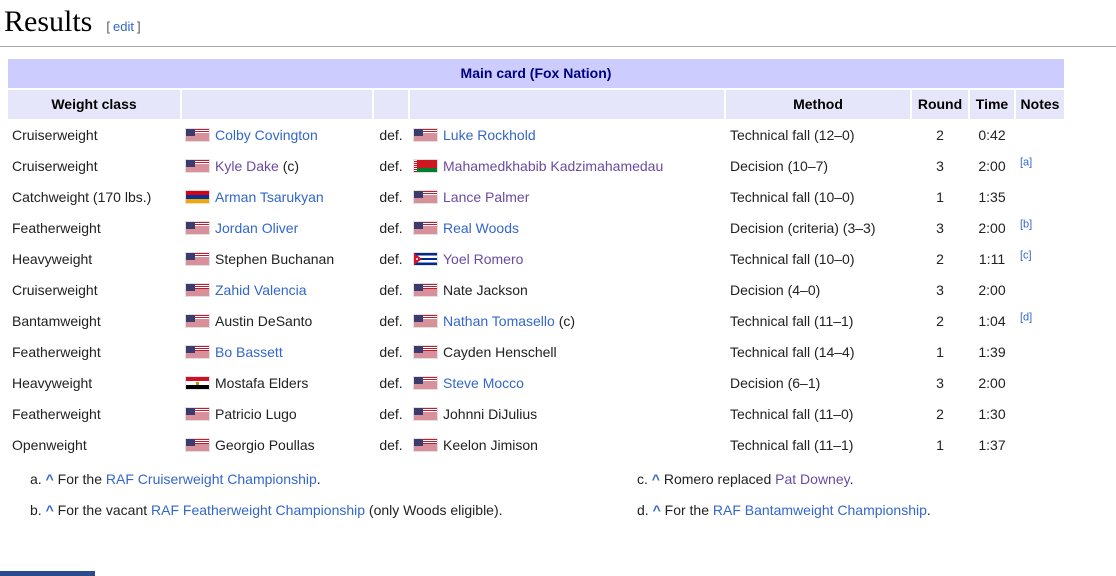 The image size is (1116, 576). What do you see at coordinates (483, 259) in the screenshot?
I see `fighter-loser-name: Yoel Romero` at bounding box center [483, 259].